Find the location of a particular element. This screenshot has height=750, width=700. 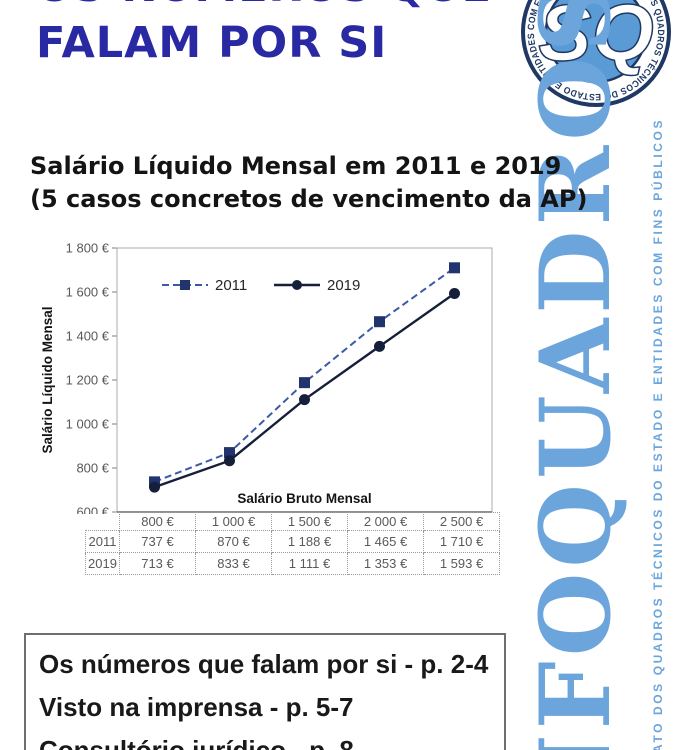

logo-disc is located at coordinates (596, 42).